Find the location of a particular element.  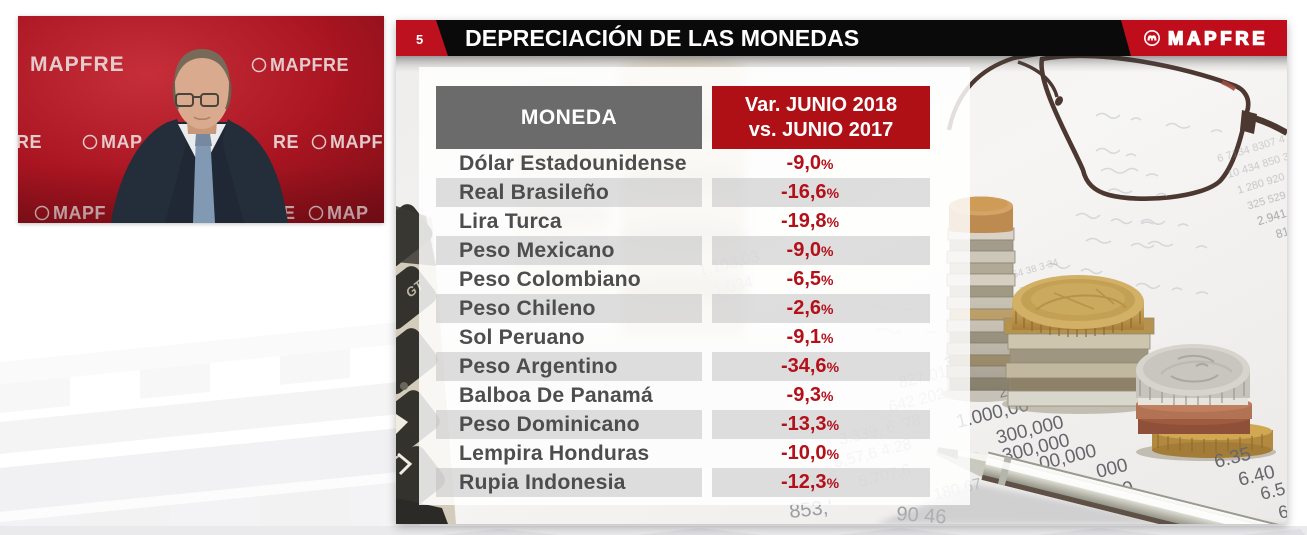

svg-text: 5 is located at coordinates (419, 39).